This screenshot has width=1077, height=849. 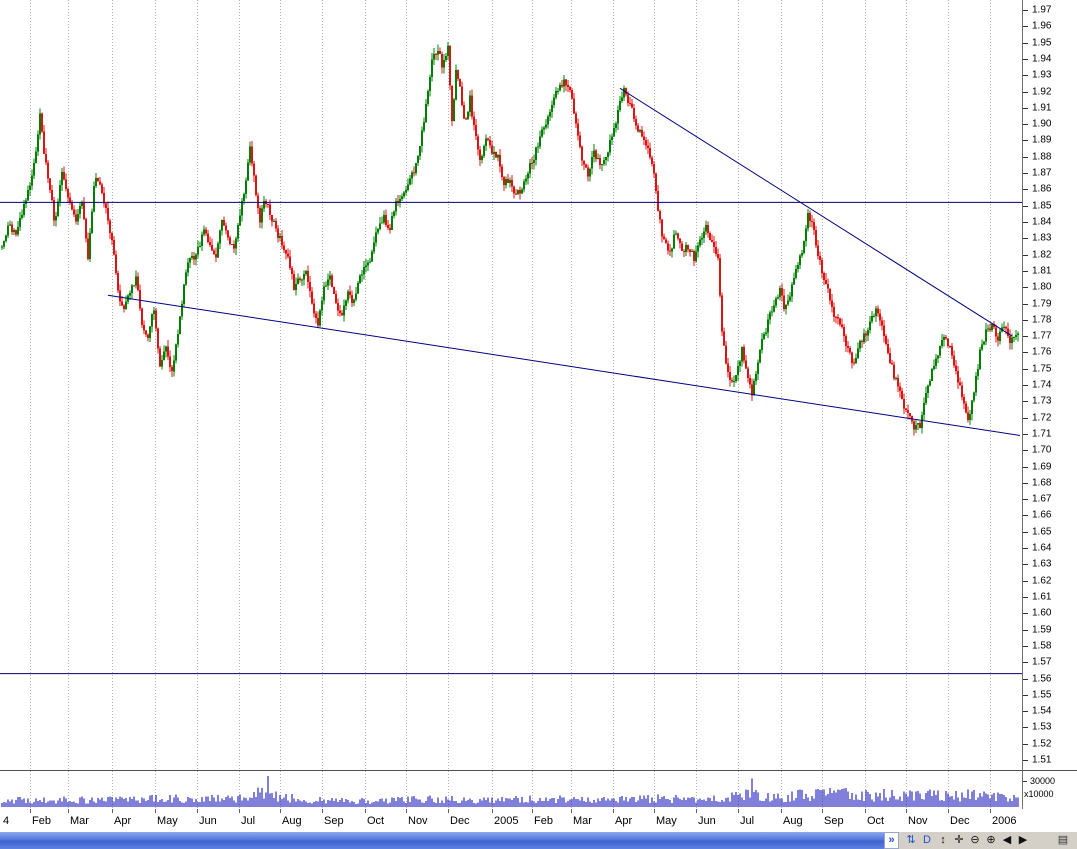 What do you see at coordinates (506, 821) in the screenshot?
I see `time-axis-label: 2005` at bounding box center [506, 821].